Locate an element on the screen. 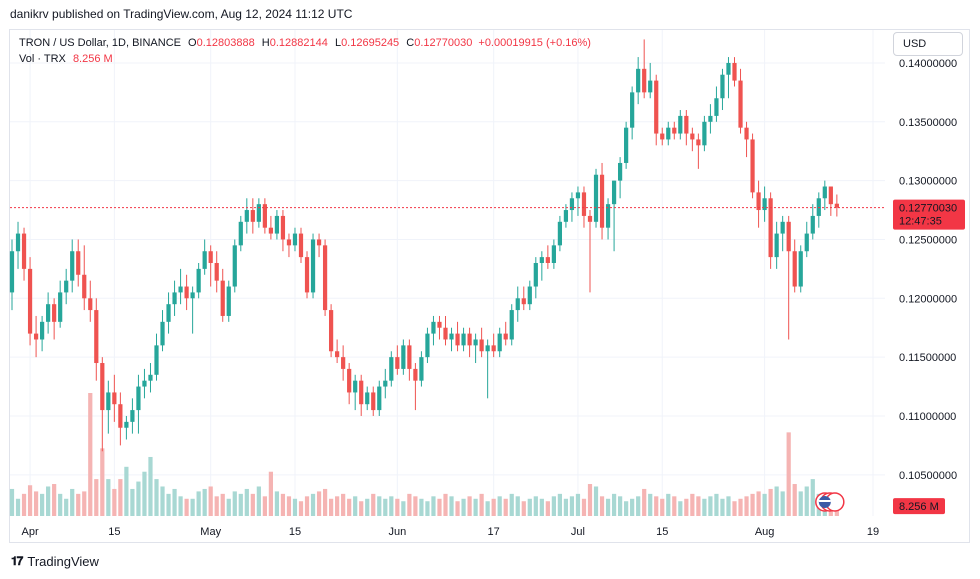 The width and height of the screenshot is (980, 579). x-tick-label-5: 17 is located at coordinates (494, 532).